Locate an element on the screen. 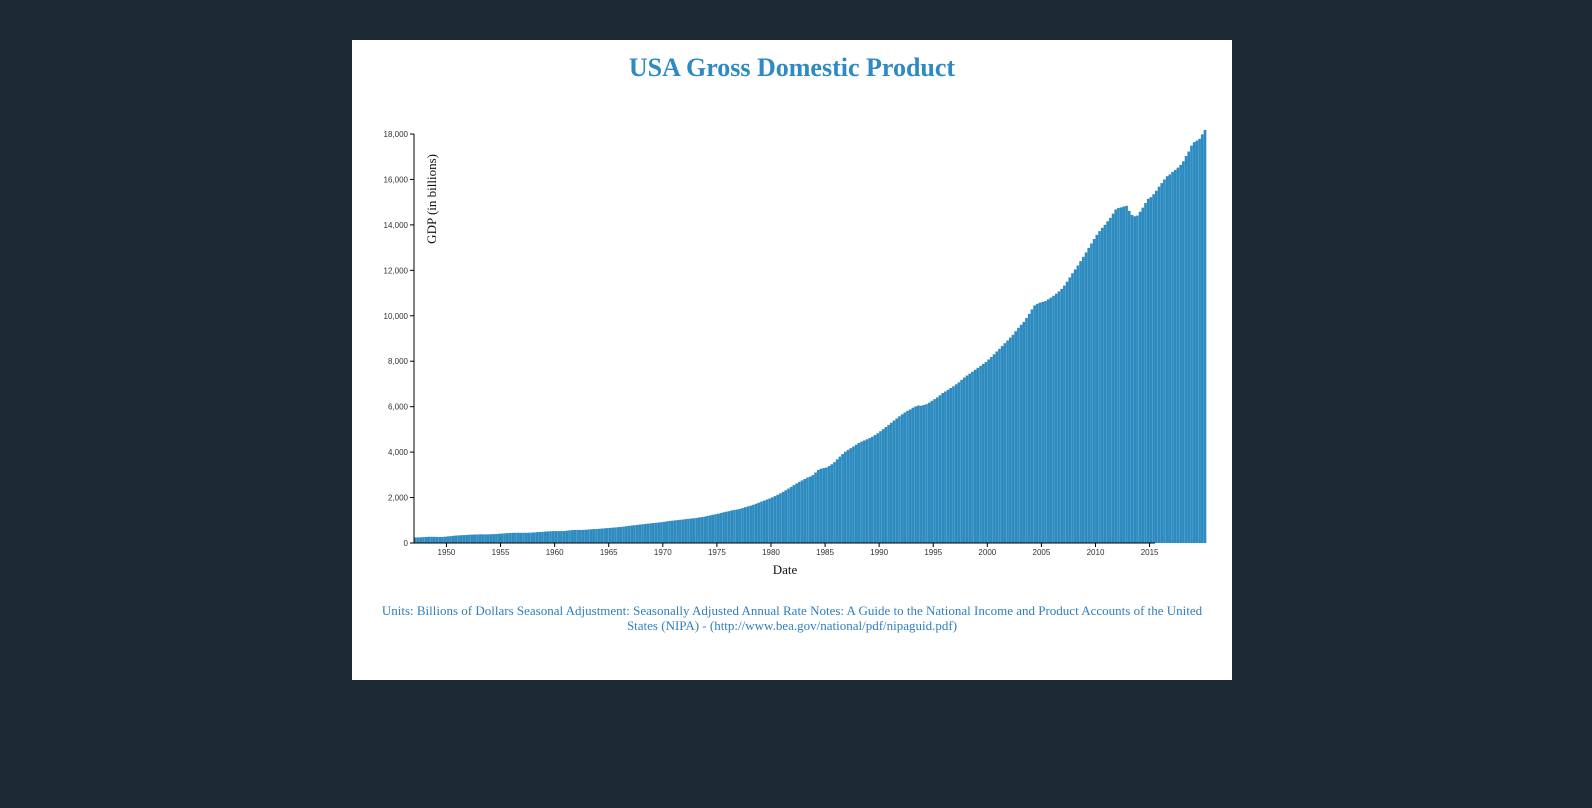 The height and width of the screenshot is (808, 1592). x-tick-label: 1990 is located at coordinates (879, 552).